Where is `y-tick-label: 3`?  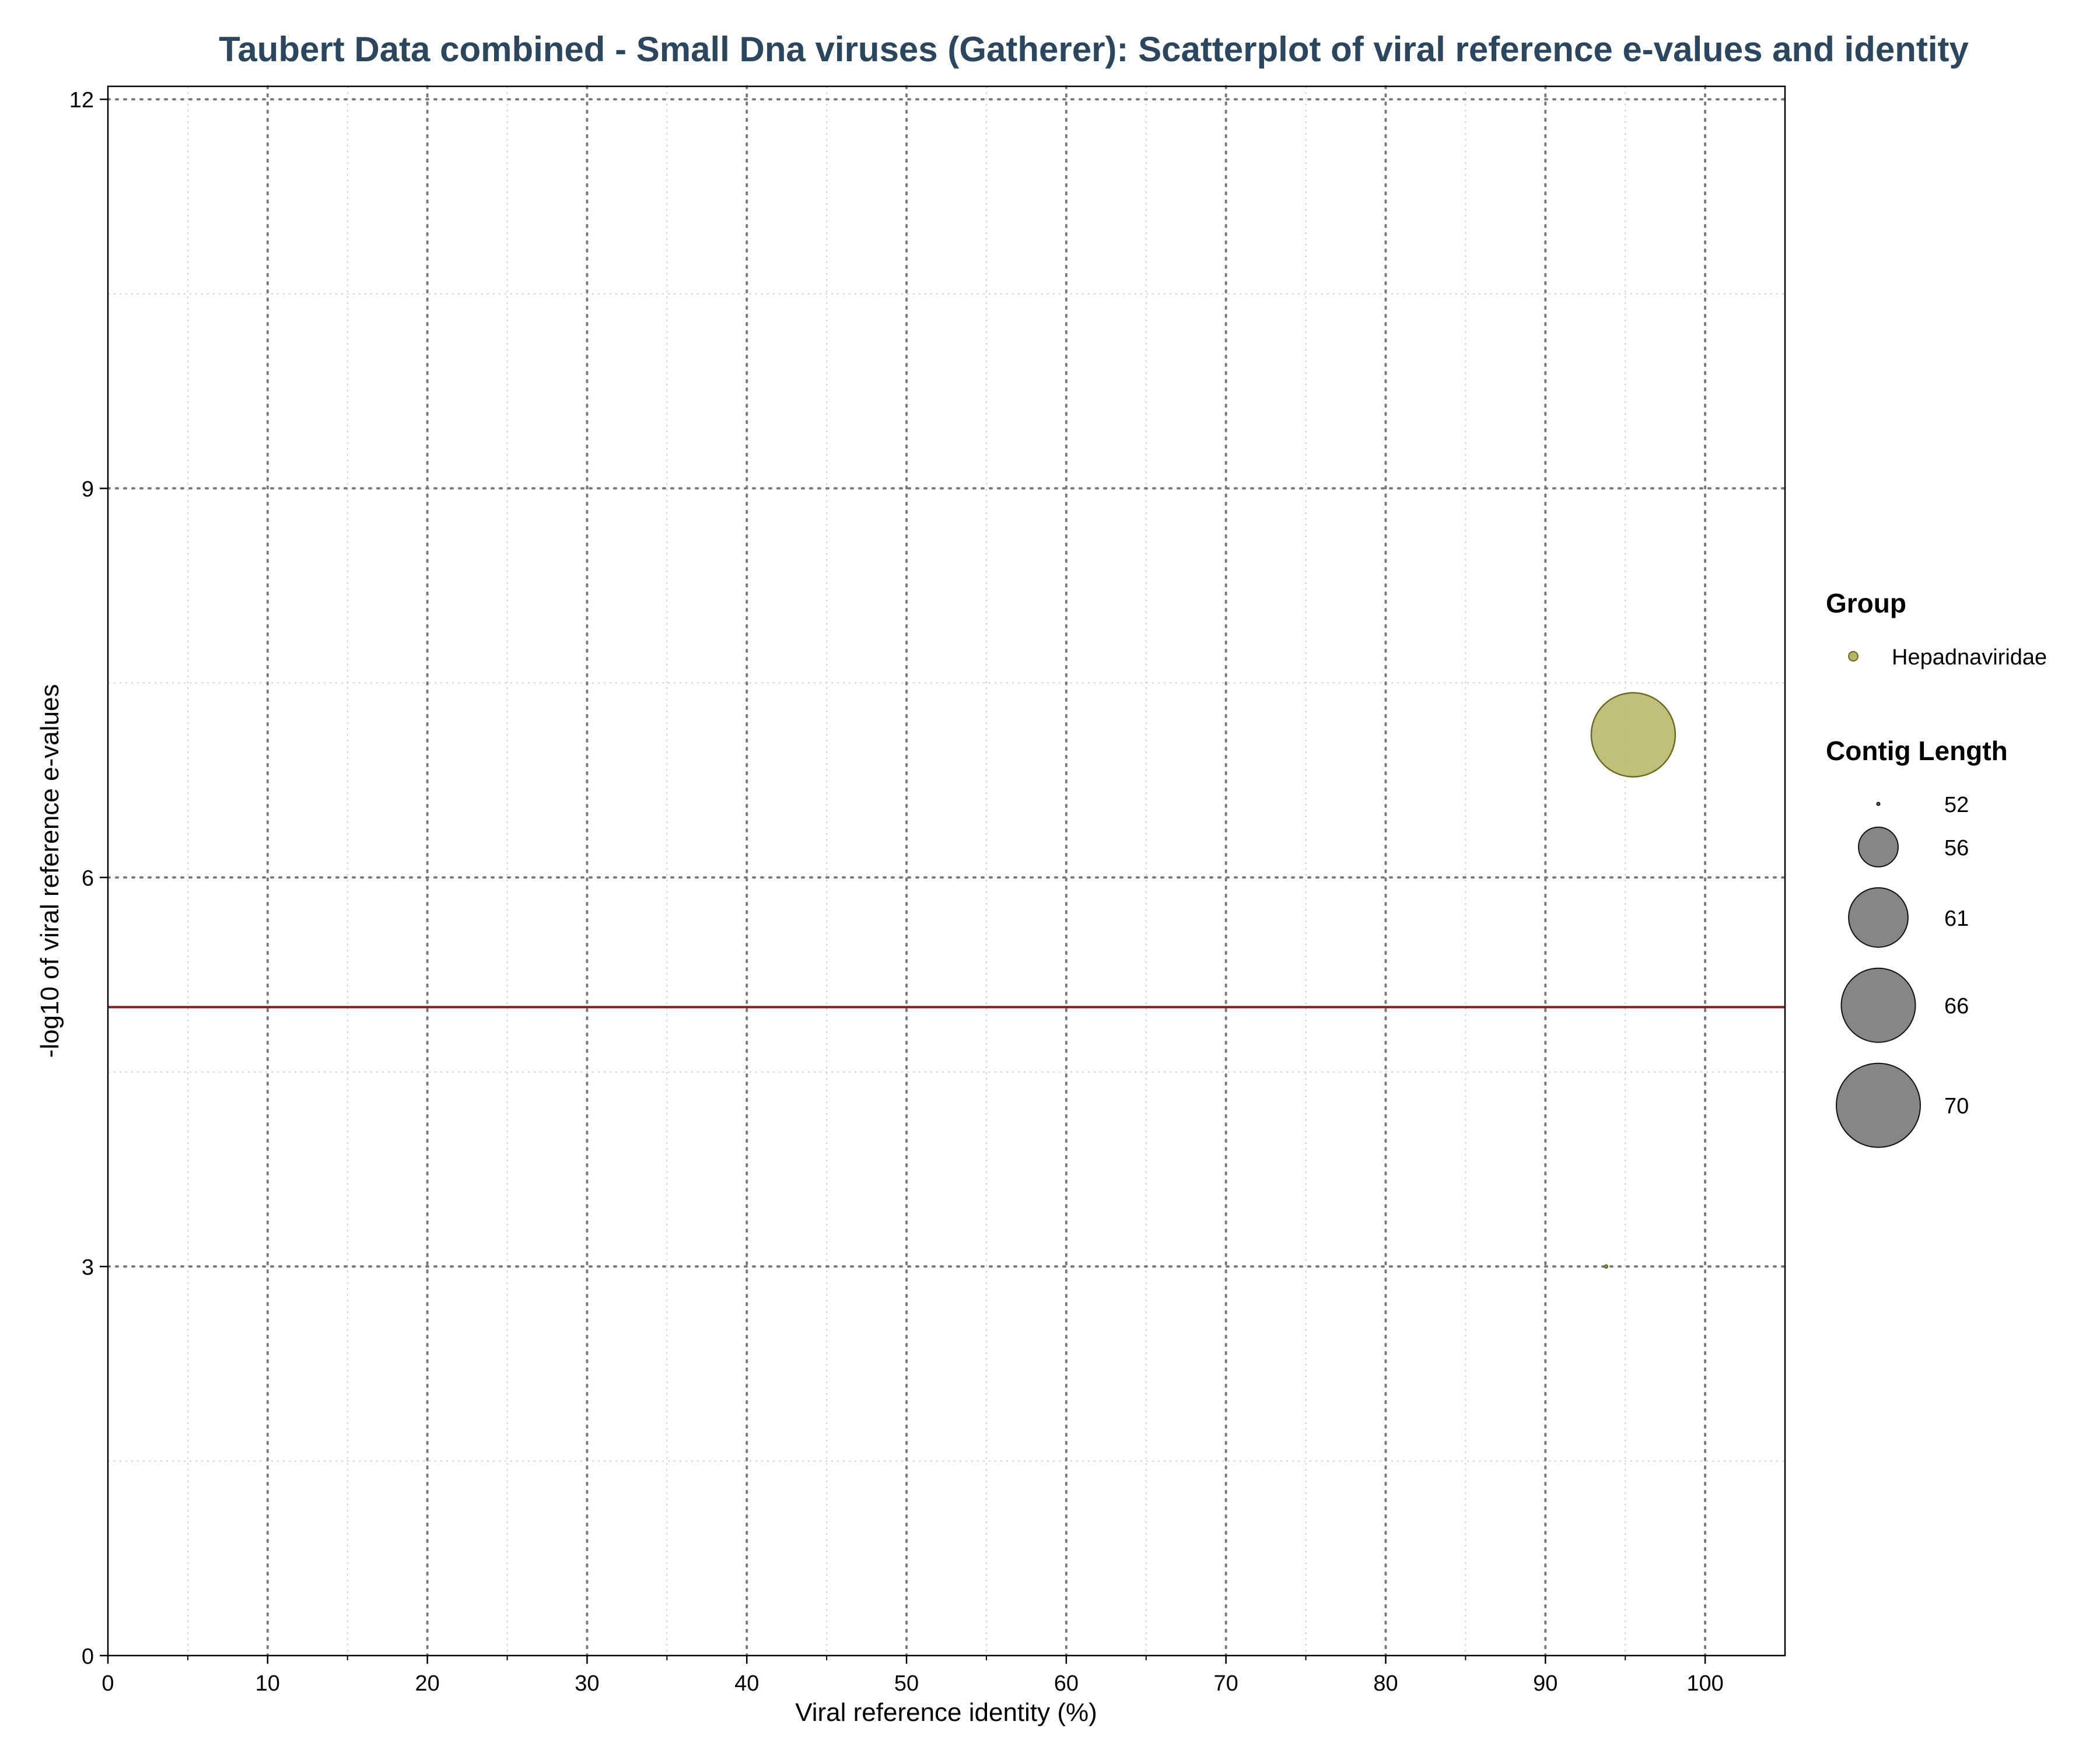
y-tick-label: 3 is located at coordinates (88, 1267).